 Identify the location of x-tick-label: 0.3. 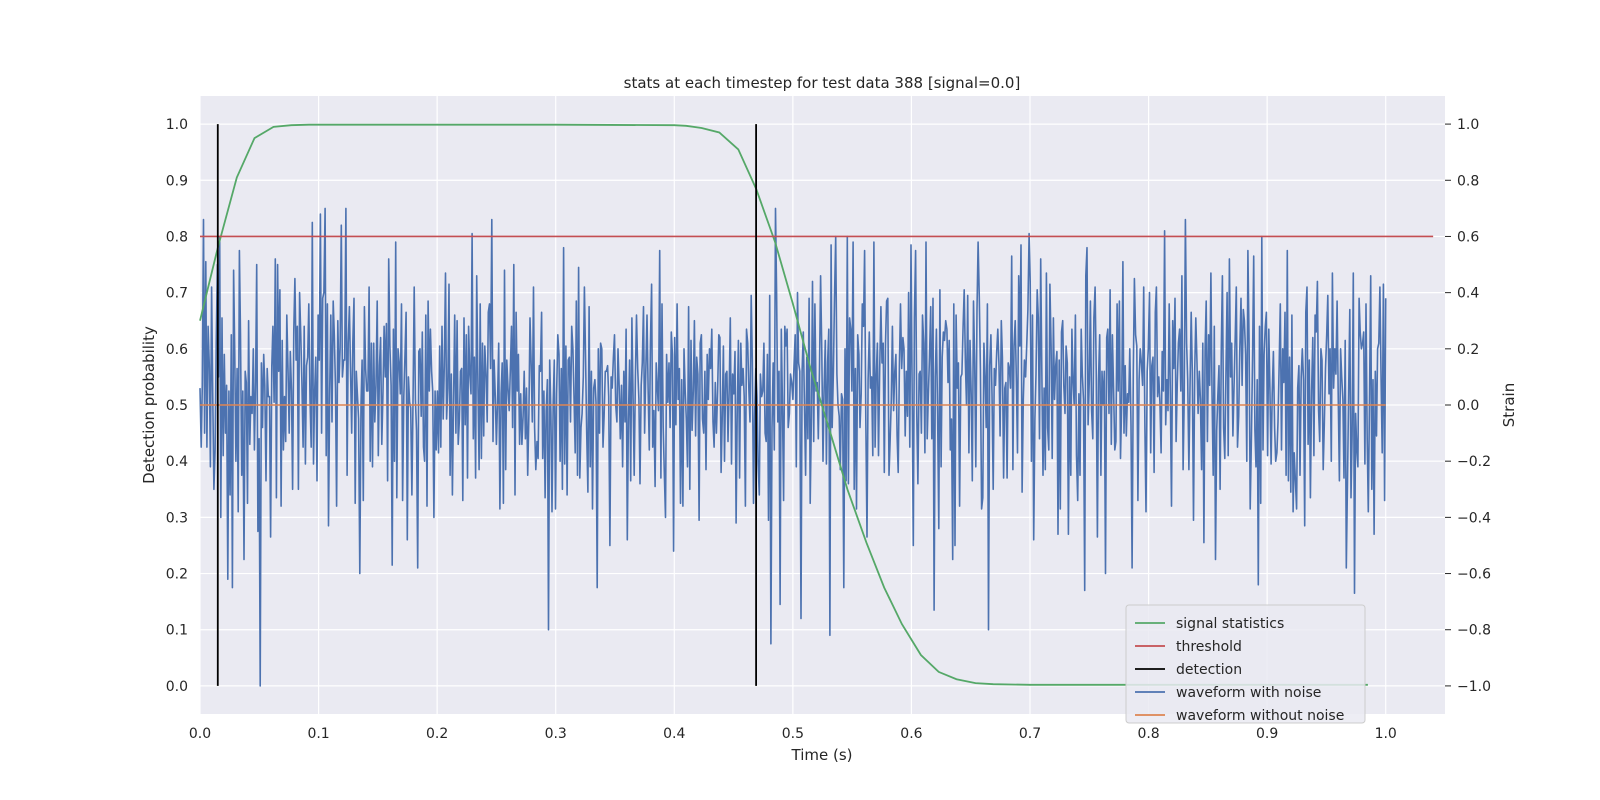
(556, 734).